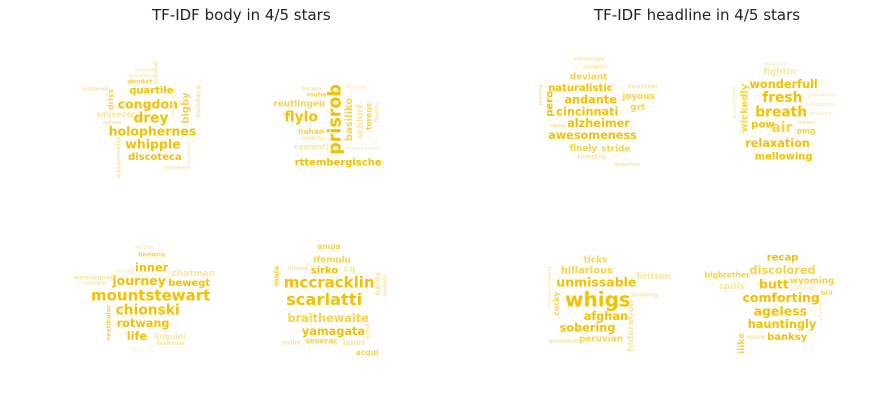  What do you see at coordinates (335, 119) in the screenshot?
I see `cloud-word: prisrob` at bounding box center [335, 119].